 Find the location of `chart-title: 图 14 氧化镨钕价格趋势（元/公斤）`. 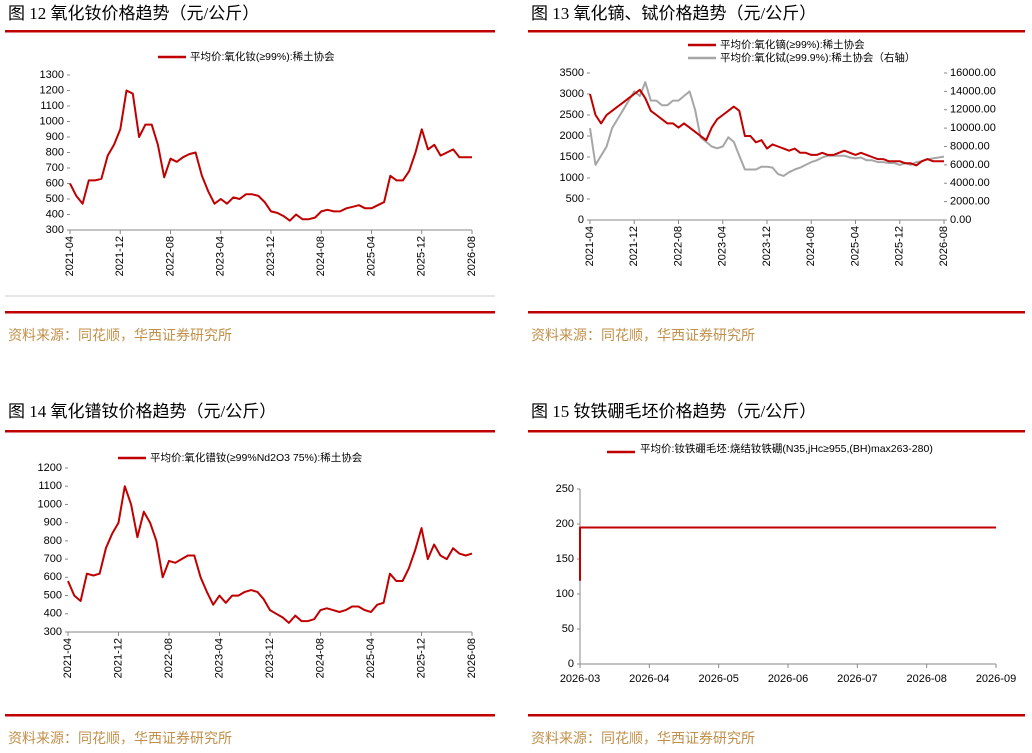

chart-title: 图 14 氧化镨钕价格趋势（元/公斤） is located at coordinates (142, 411).